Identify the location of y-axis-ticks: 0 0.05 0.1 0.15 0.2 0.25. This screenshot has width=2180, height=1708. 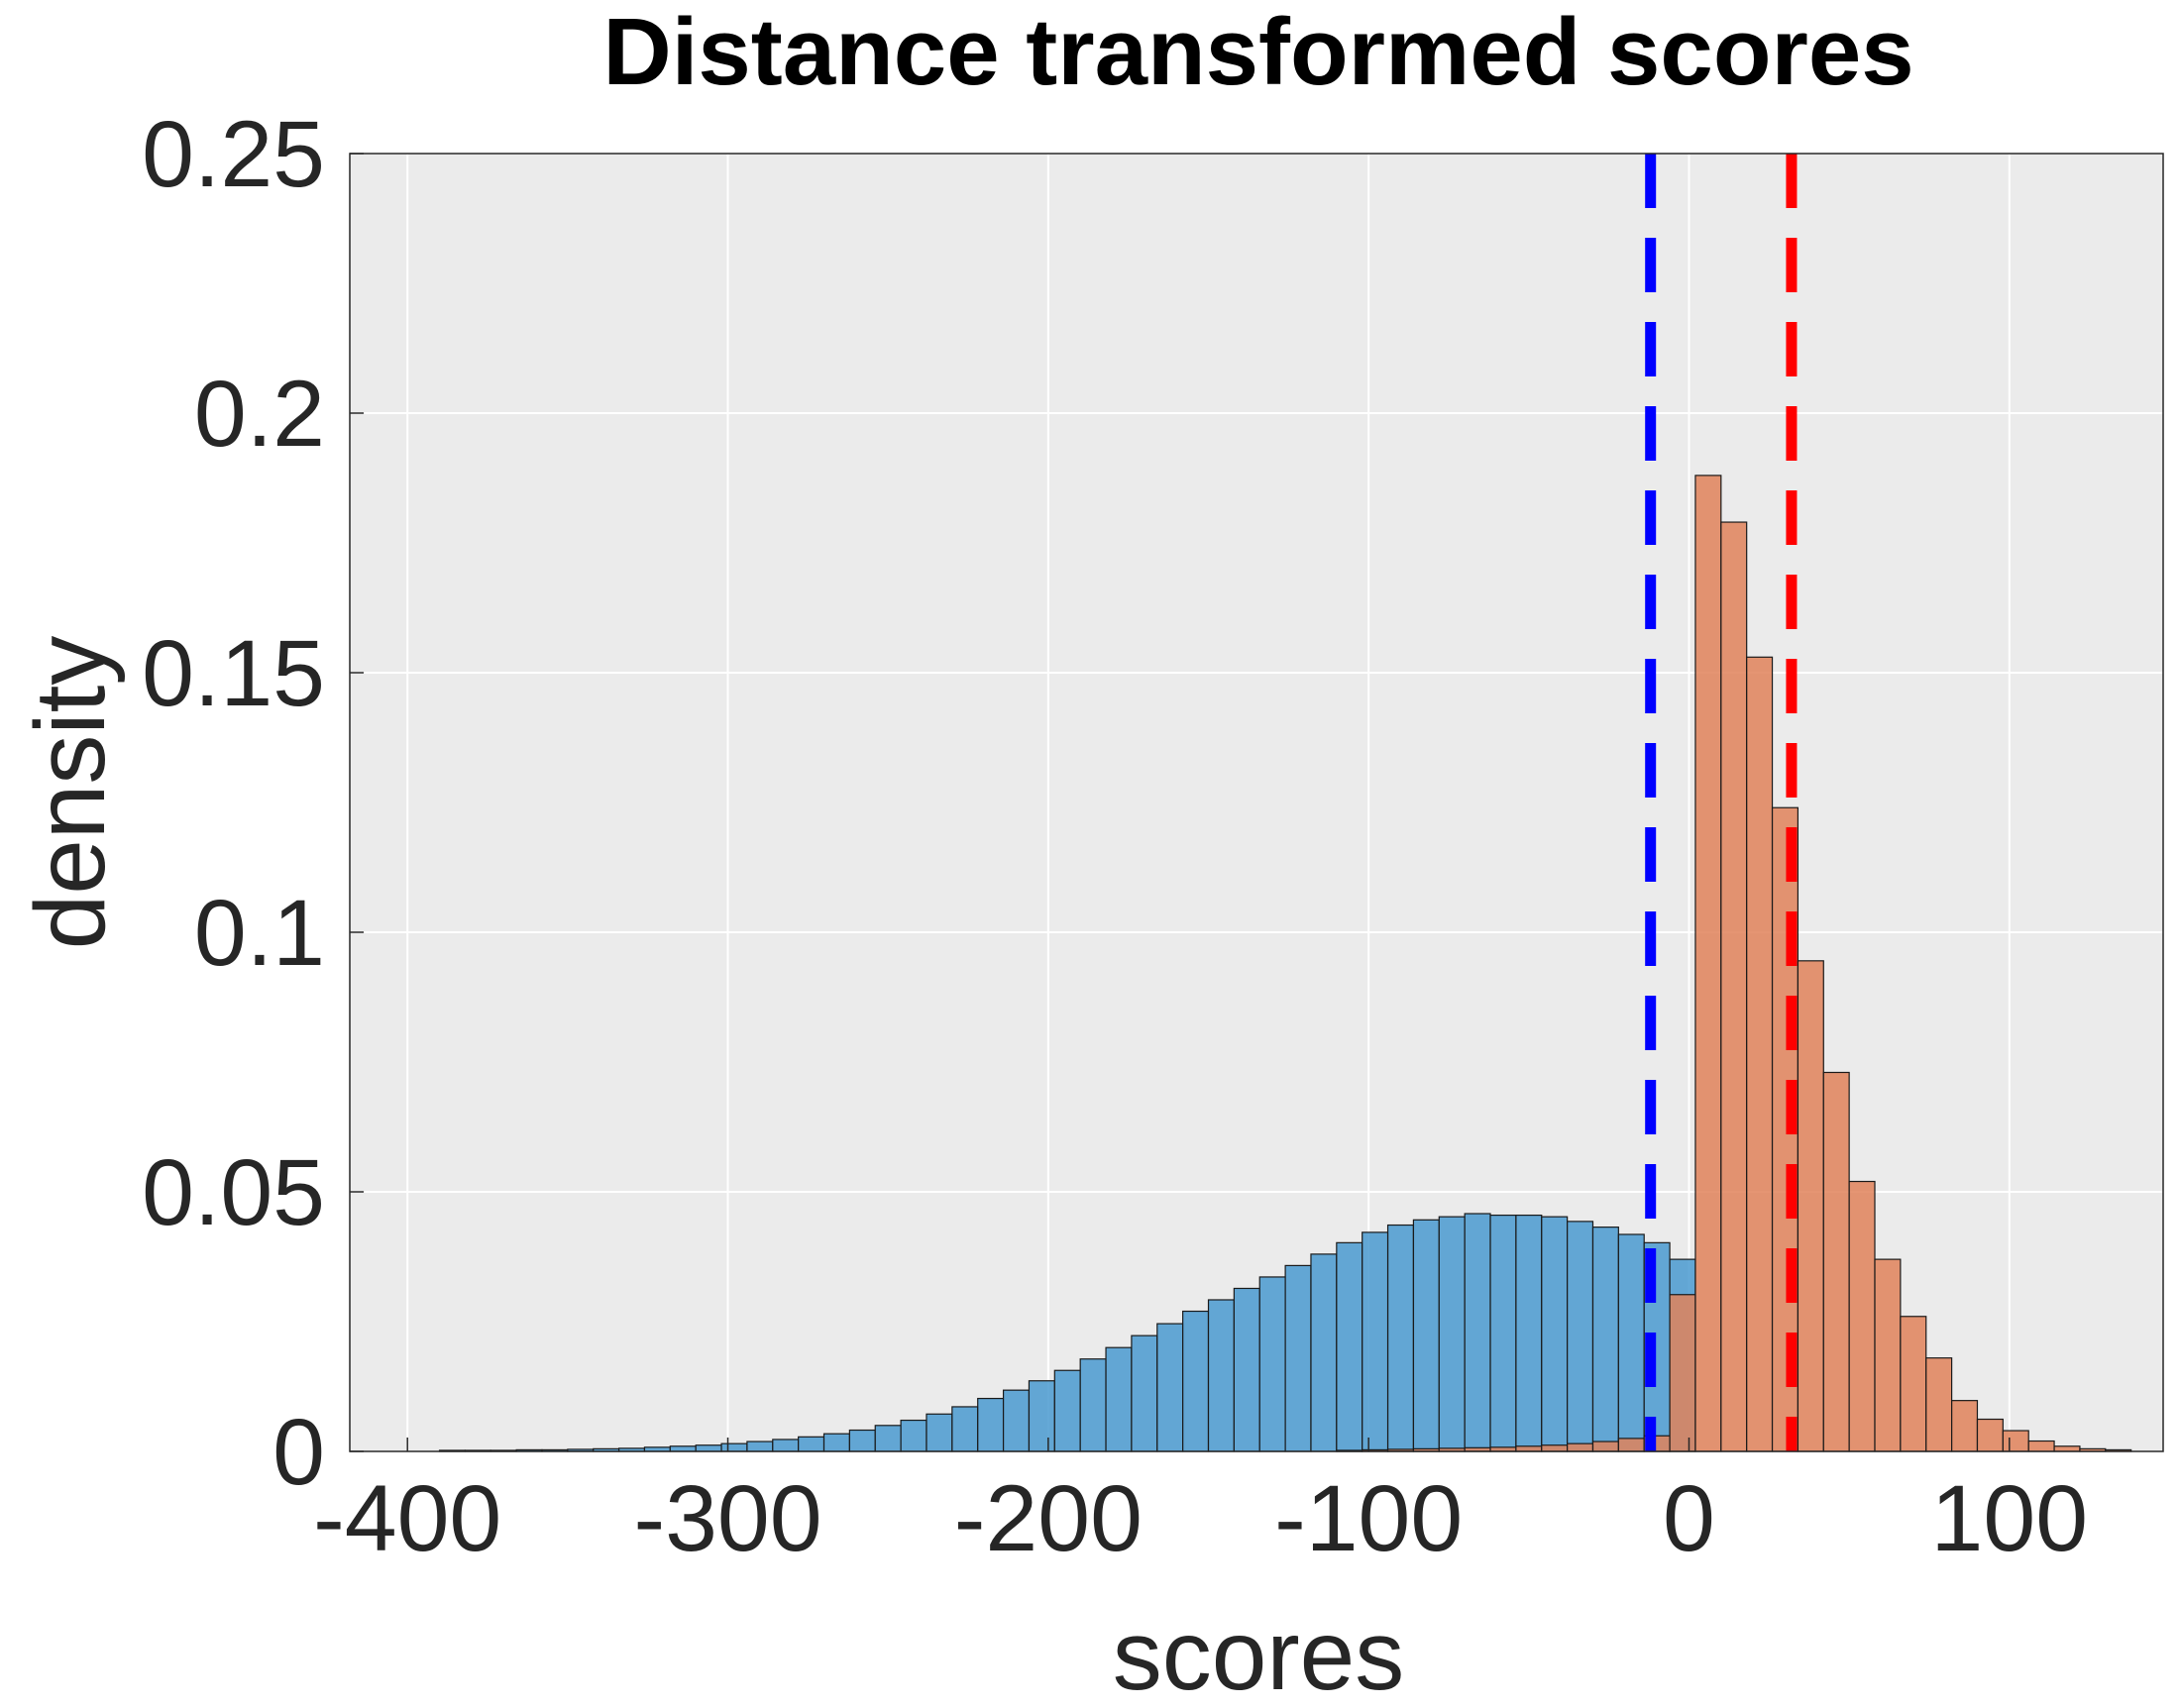
(253, 803).